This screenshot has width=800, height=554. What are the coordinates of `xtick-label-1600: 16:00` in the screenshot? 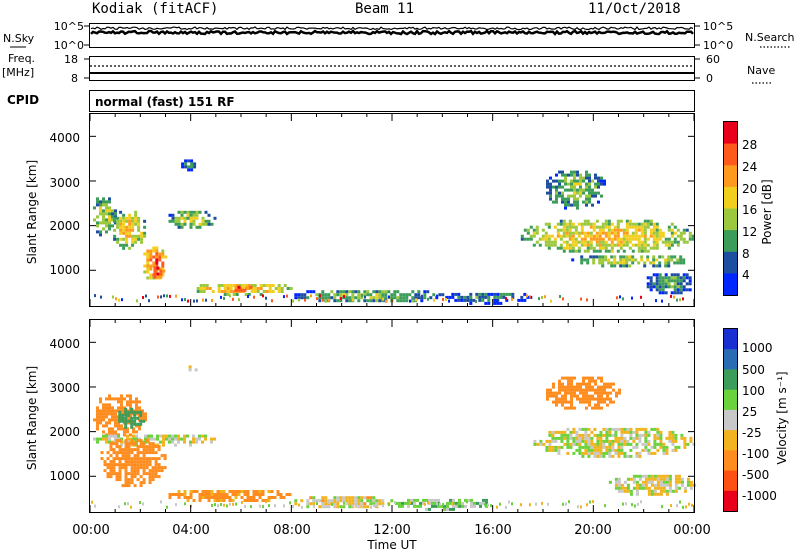 It's located at (492, 530).